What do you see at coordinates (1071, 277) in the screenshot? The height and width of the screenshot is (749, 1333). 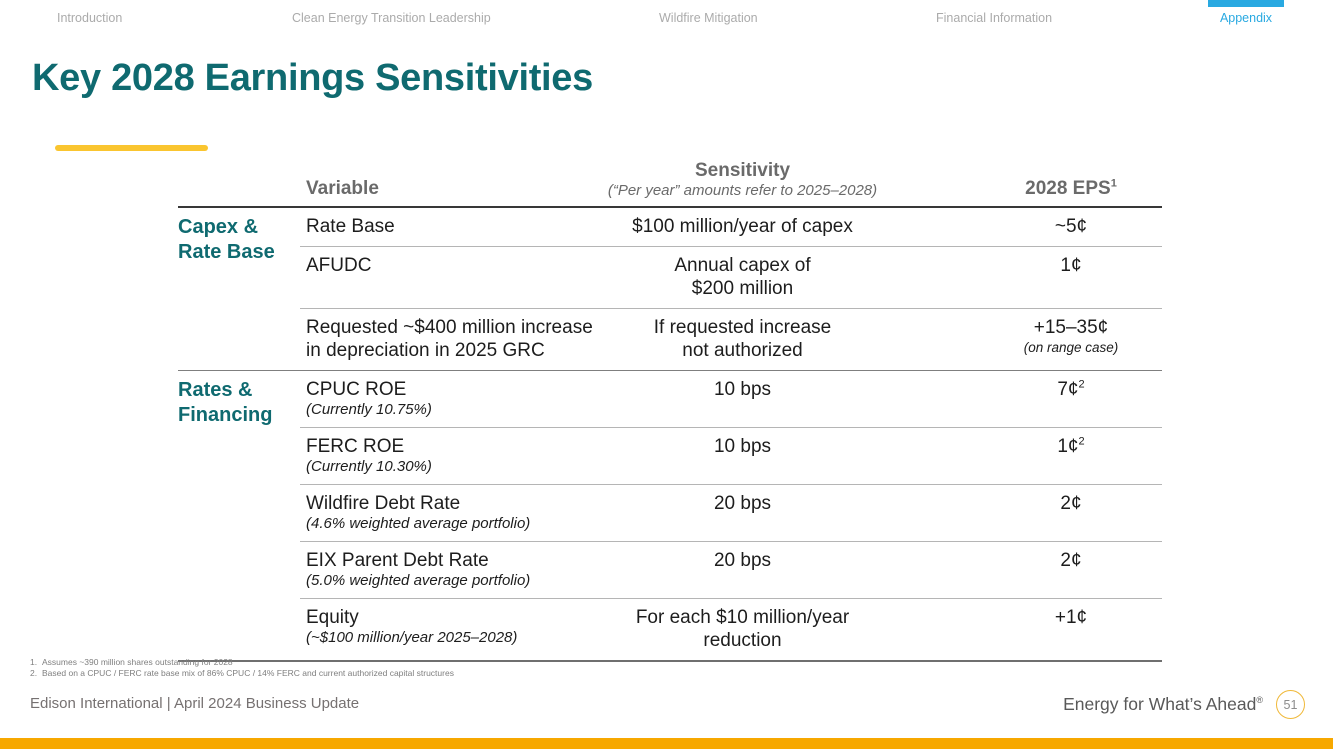 I see `cell-eps: 1¢` at bounding box center [1071, 277].